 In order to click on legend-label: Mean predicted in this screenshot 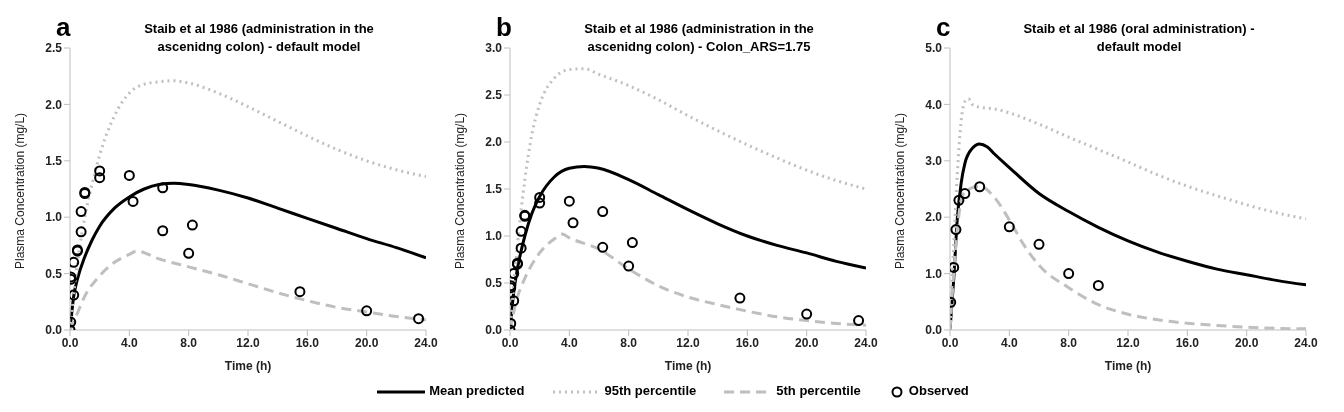, I will do `click(476, 391)`.